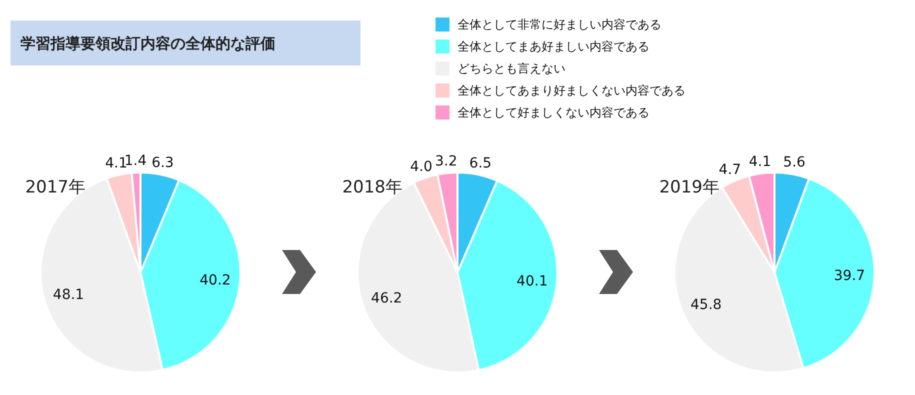 Image resolution: width=915 pixels, height=395 pixels. I want to click on legend-label: 全体としてまあ好ましい内容である, so click(554, 47).